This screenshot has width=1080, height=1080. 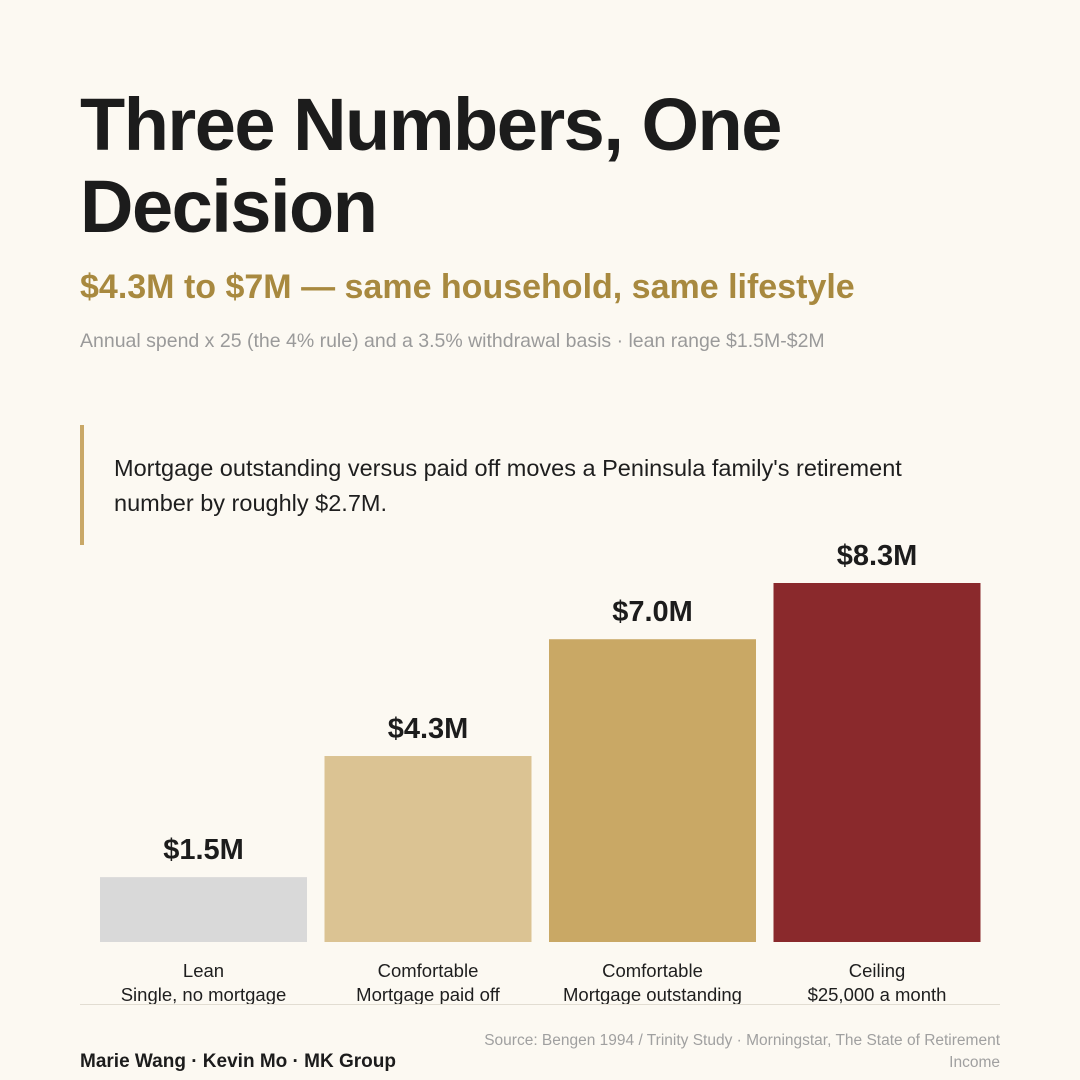 I want to click on bar-value-label-4: $8.3M, so click(x=877, y=556).